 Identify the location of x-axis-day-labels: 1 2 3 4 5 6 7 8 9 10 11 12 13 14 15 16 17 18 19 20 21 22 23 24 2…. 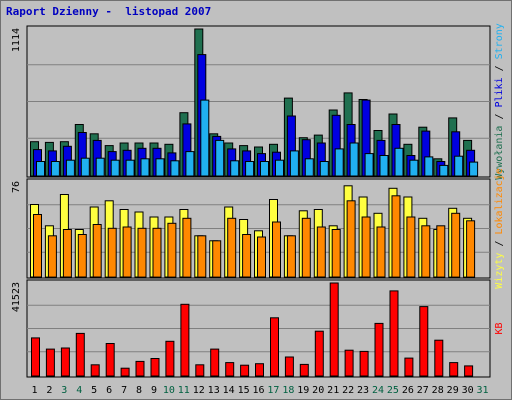
(259, 390).